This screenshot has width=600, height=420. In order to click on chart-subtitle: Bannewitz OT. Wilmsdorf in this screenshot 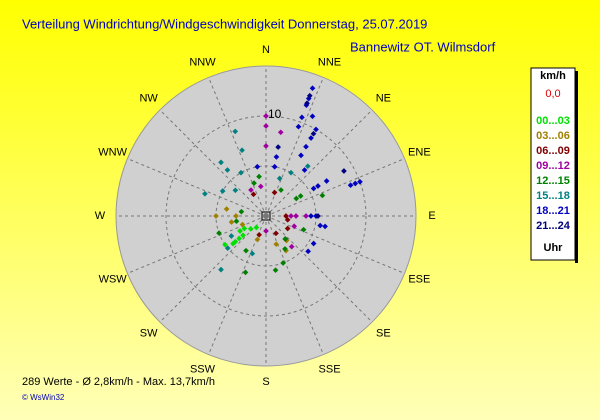, I will do `click(423, 46)`.